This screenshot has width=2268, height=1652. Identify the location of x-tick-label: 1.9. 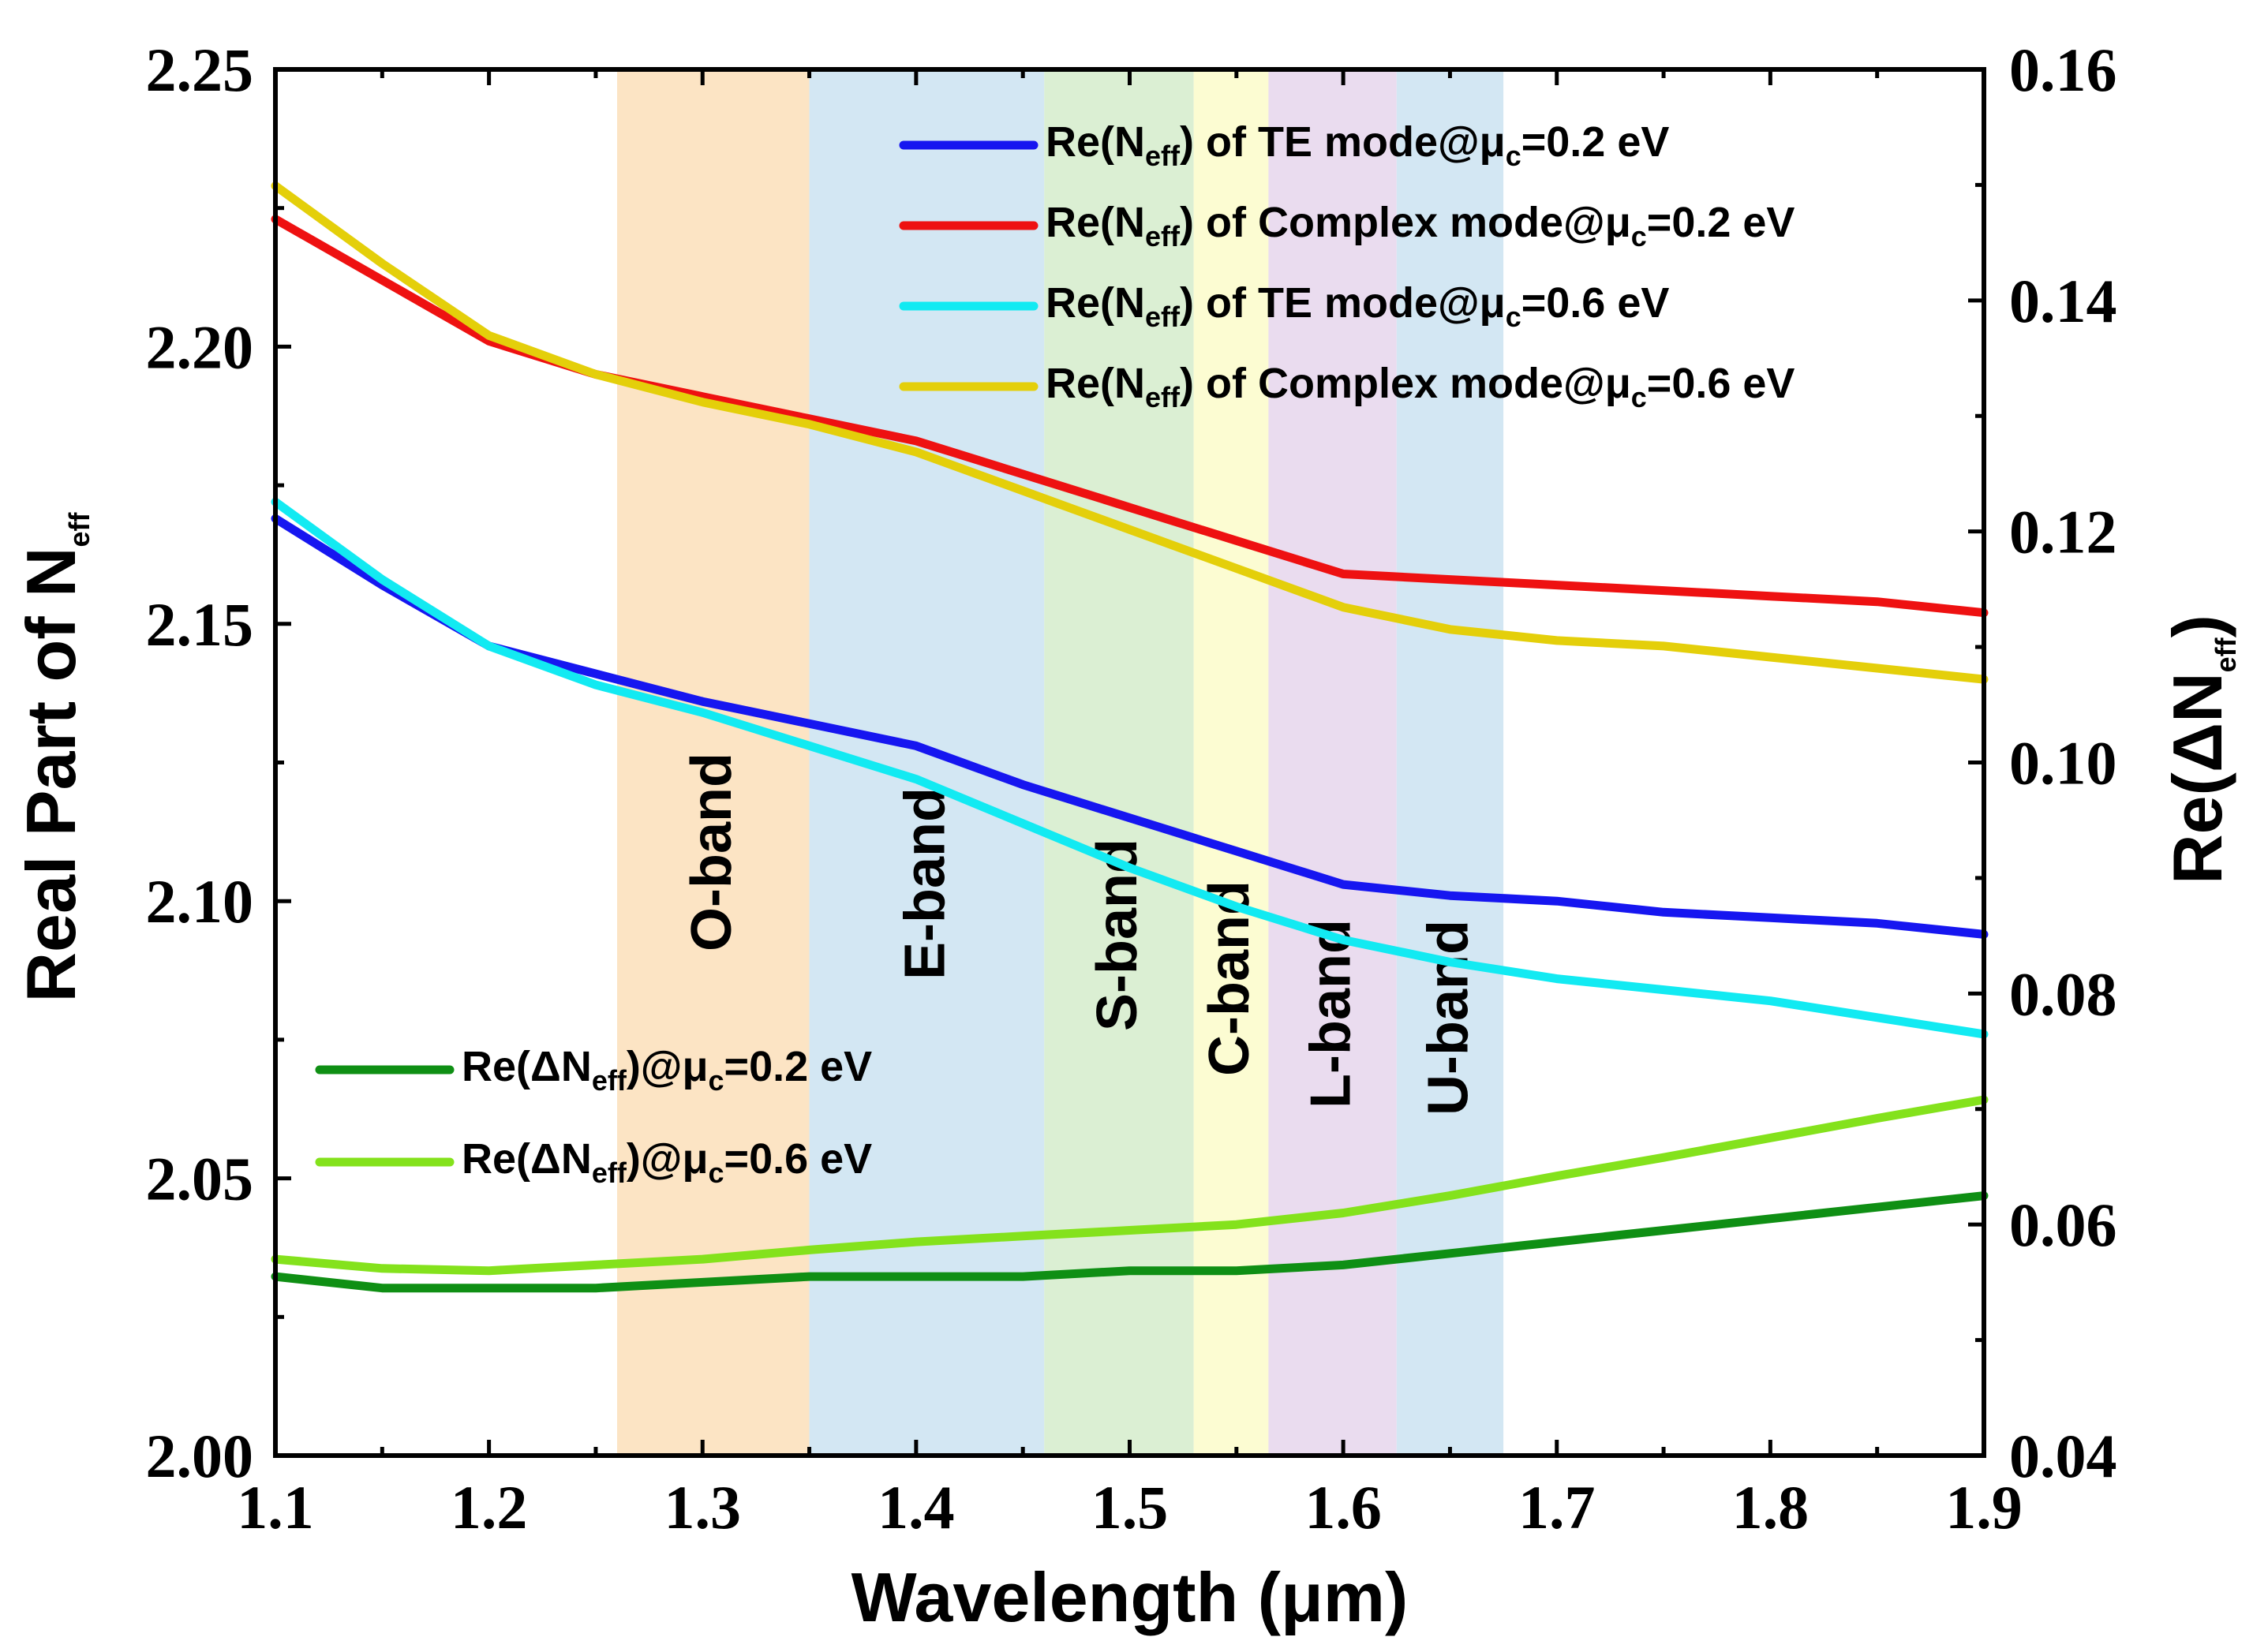
(1984, 1507).